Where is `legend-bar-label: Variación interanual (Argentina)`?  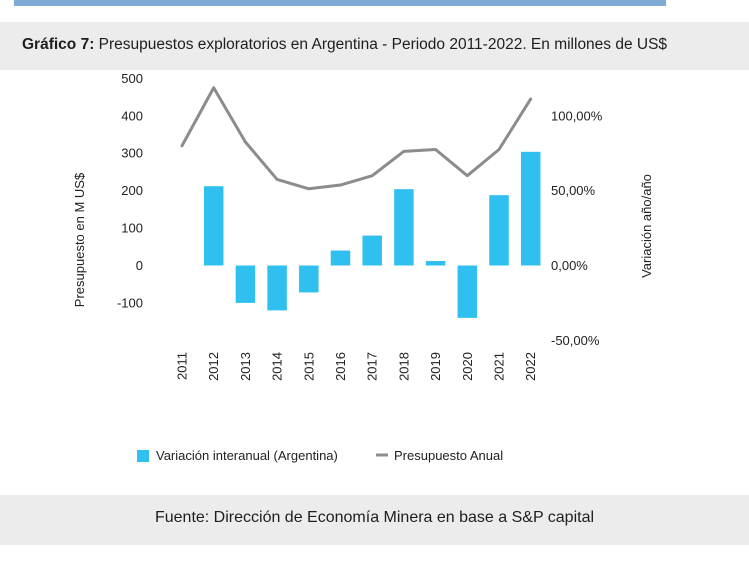
legend-bar-label: Variación interanual (Argentina) is located at coordinates (247, 455).